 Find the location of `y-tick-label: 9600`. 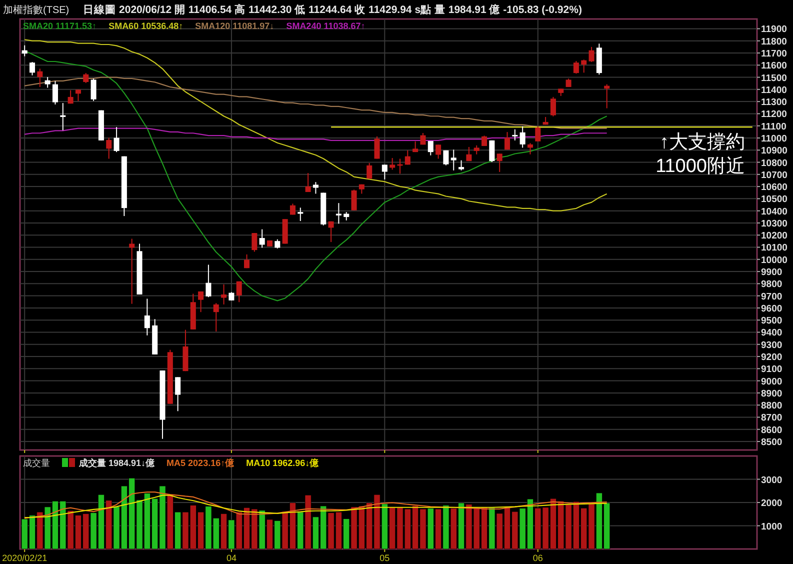

y-tick-label: 9600 is located at coordinates (771, 308).